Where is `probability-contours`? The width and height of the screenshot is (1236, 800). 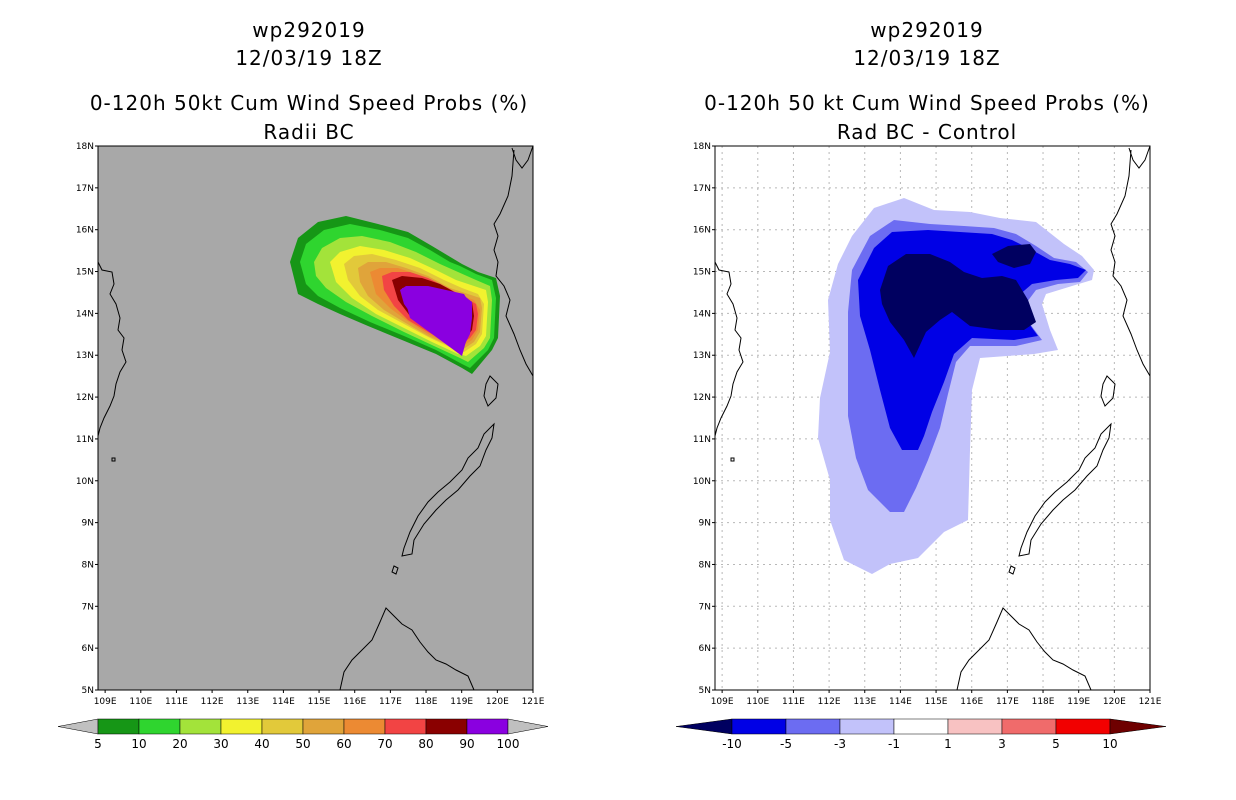
probability-contours is located at coordinates (395, 295).